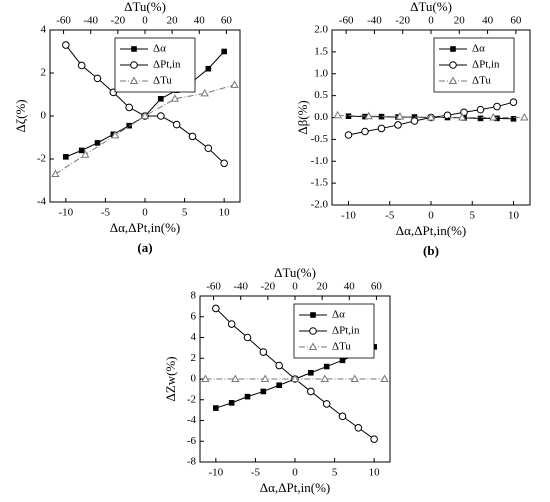 The height and width of the screenshot is (502, 550). What do you see at coordinates (320, 205) in the screenshot?
I see `y-tick-label: -2.0` at bounding box center [320, 205].